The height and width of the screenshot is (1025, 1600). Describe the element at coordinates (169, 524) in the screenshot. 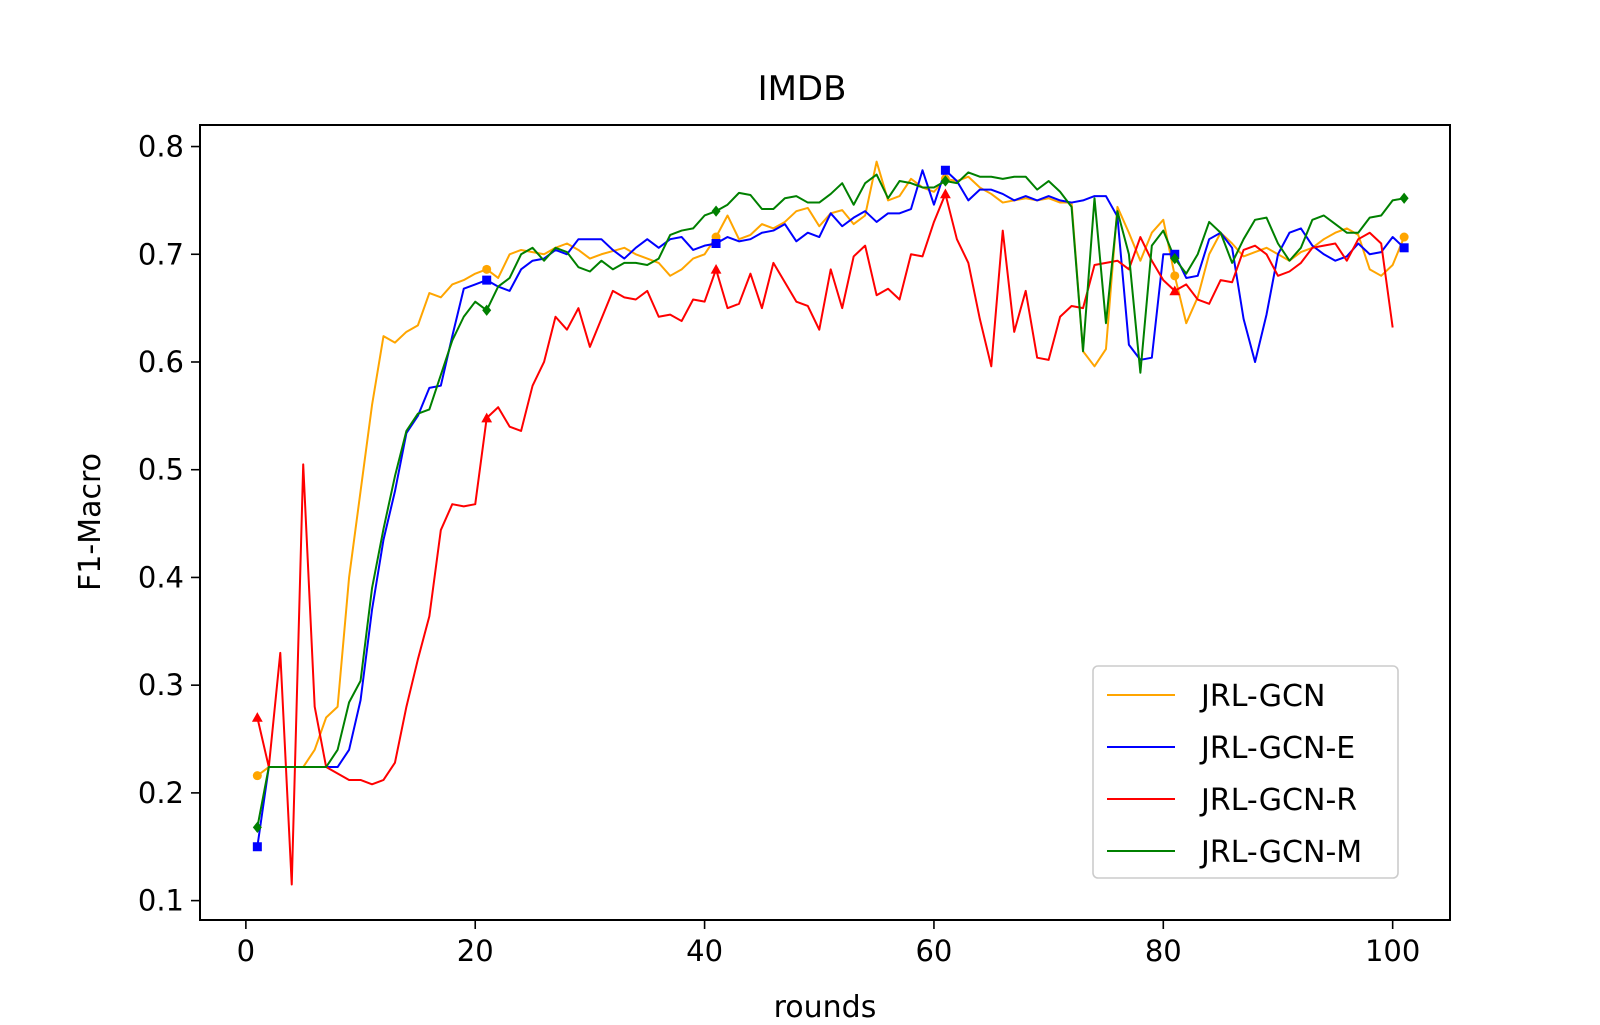

I see `y-axis: 0.1 0.2 0.3 0.4 0.5 0.6 0.7 0.8` at that location.